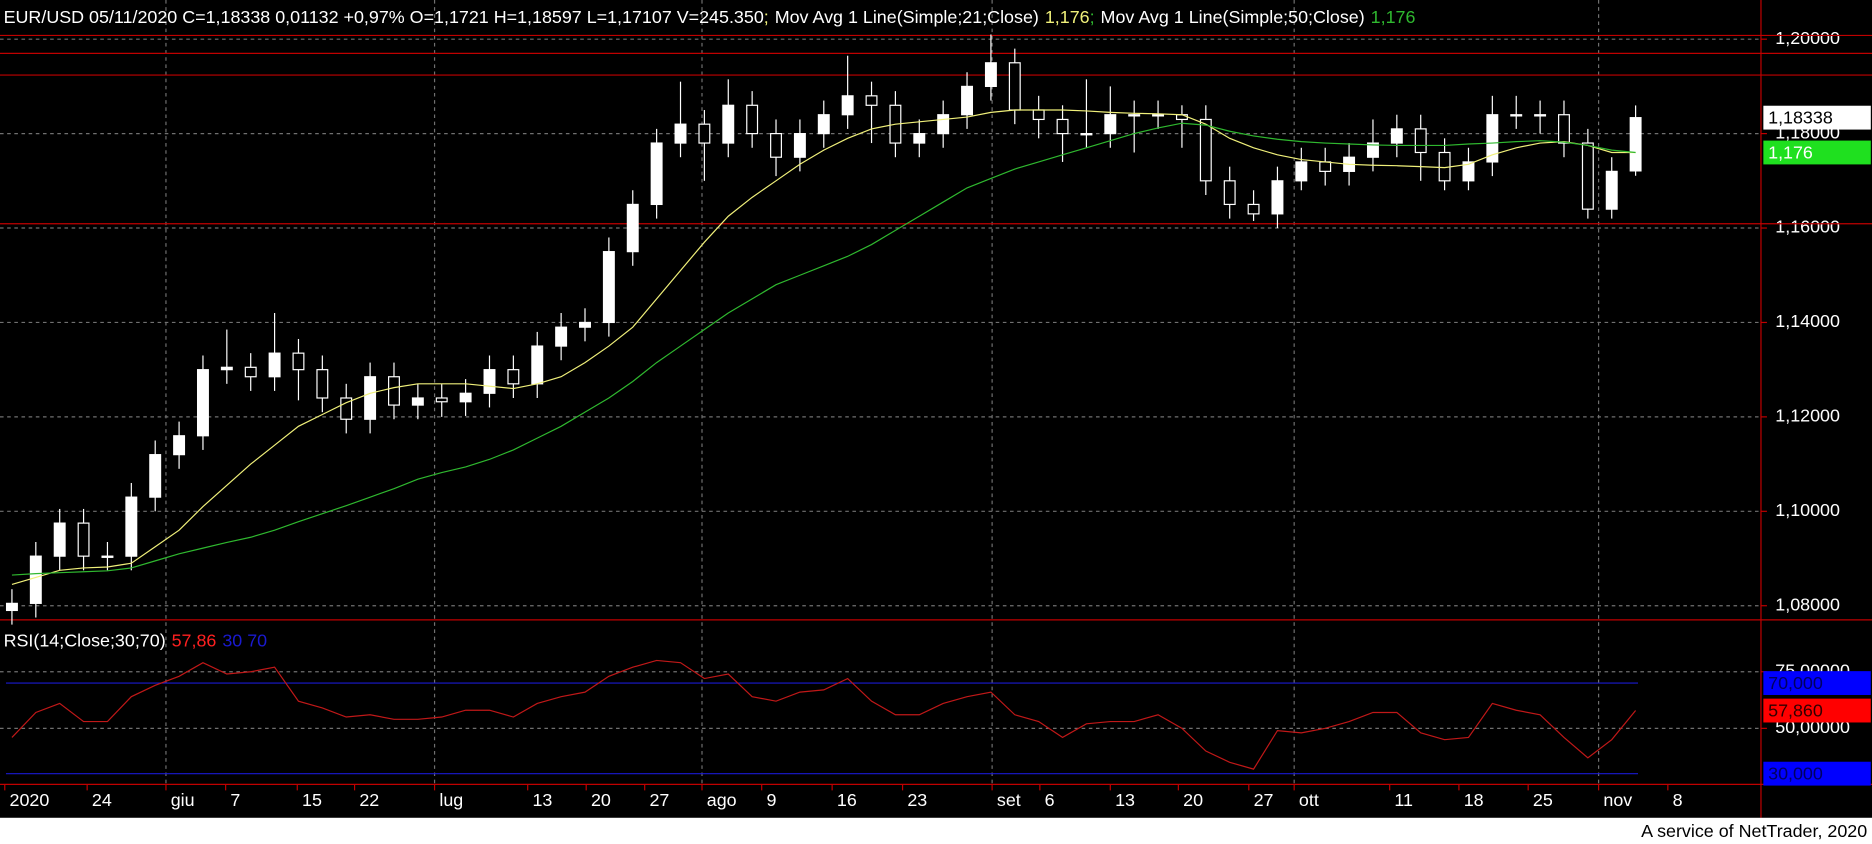 This screenshot has height=844, width=1872. I want to click on legend-name: RSI(14;Close;30;70), so click(85, 640).